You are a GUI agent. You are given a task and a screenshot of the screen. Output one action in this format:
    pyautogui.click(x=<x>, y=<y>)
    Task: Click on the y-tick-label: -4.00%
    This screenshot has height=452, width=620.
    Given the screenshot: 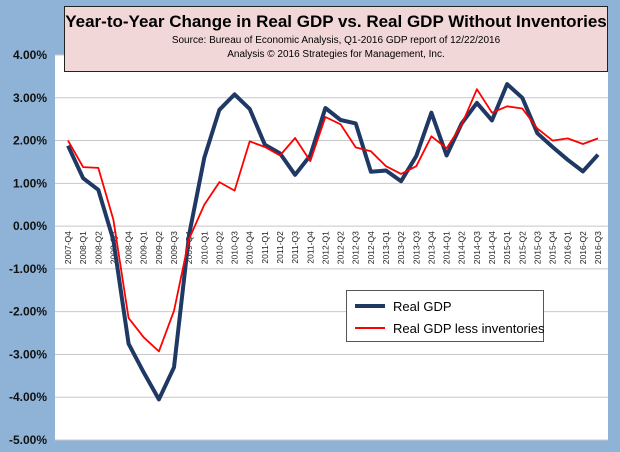 What is the action you would take?
    pyautogui.click(x=28, y=397)
    